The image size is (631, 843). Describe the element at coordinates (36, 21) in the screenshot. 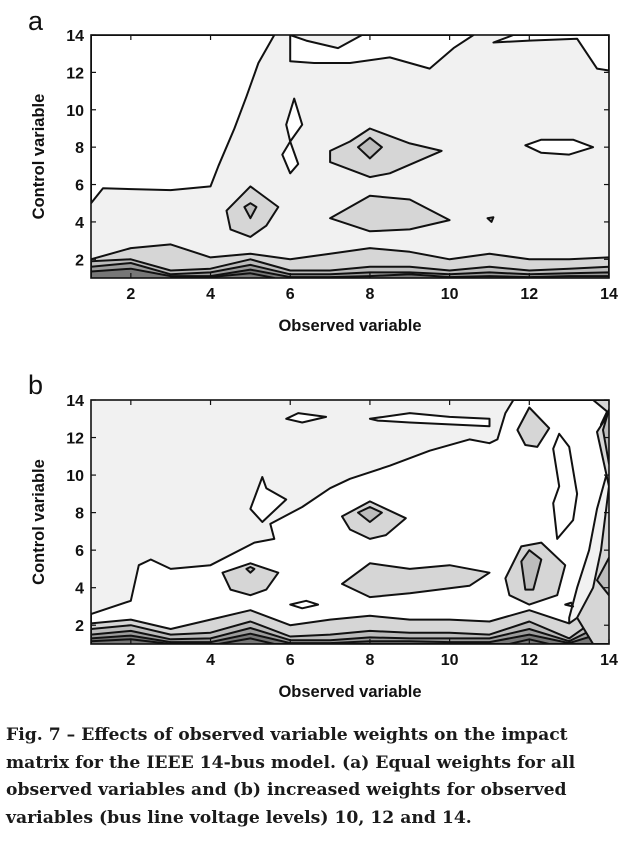

I see `panel-label: a` at that location.